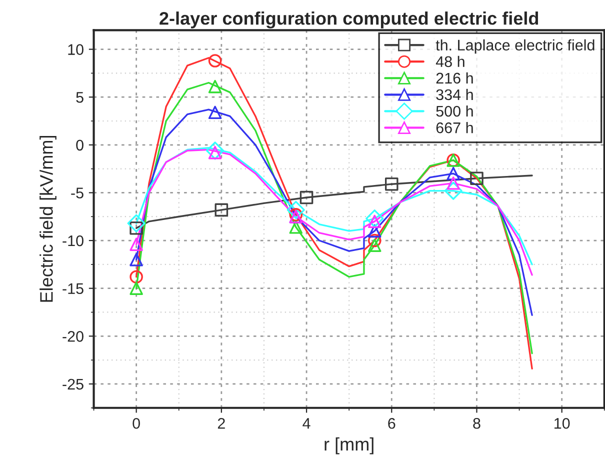  What do you see at coordinates (73, 240) in the screenshot?
I see `y-tick-label: -10` at bounding box center [73, 240].